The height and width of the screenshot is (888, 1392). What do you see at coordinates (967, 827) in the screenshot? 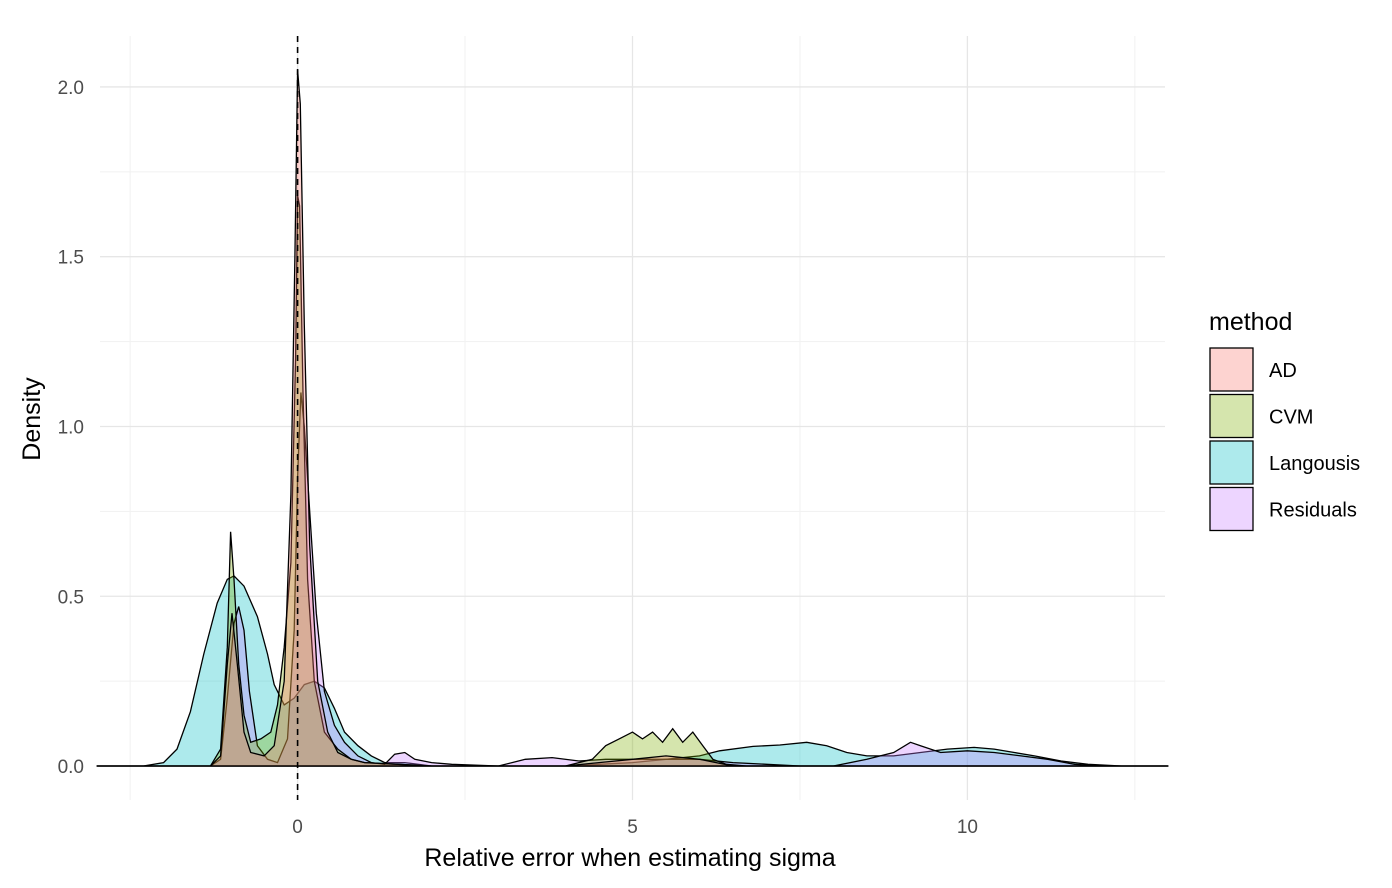
I see `x-tick-label: 10` at bounding box center [967, 827].